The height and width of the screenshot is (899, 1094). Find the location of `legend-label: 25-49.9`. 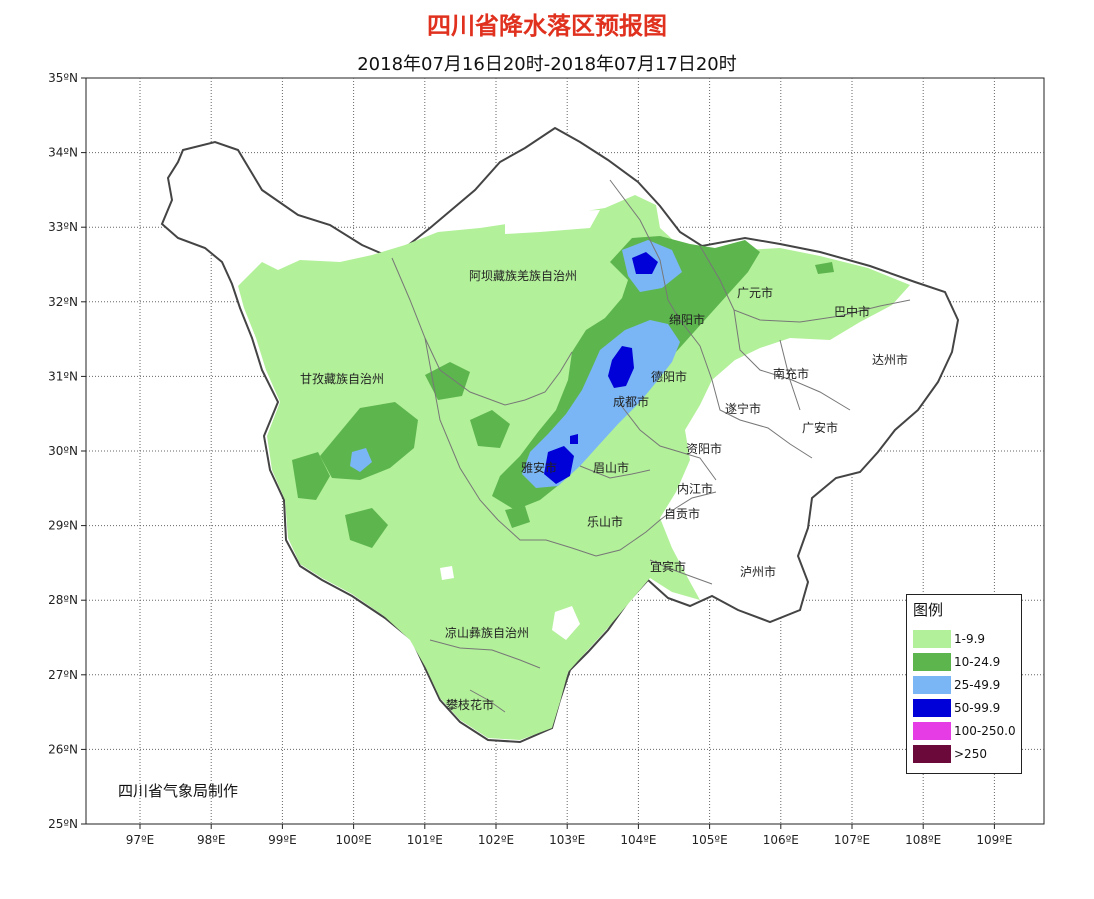

legend-label: 25-49.9 is located at coordinates (977, 685).